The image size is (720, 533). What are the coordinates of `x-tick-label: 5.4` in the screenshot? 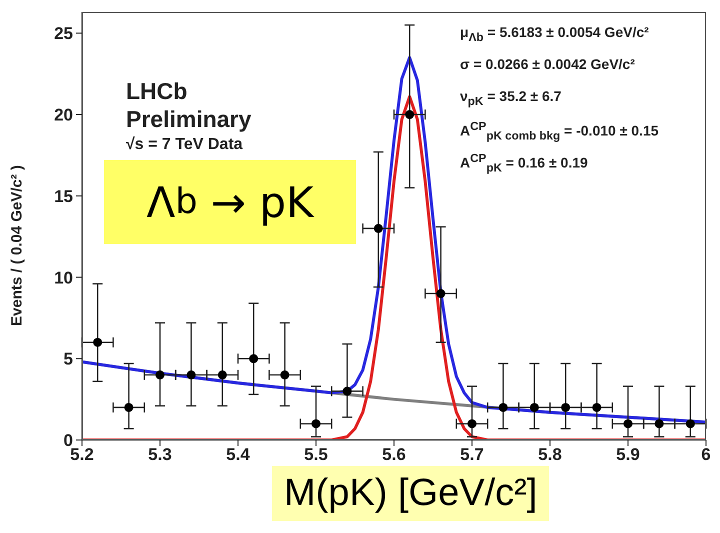 It's located at (238, 454).